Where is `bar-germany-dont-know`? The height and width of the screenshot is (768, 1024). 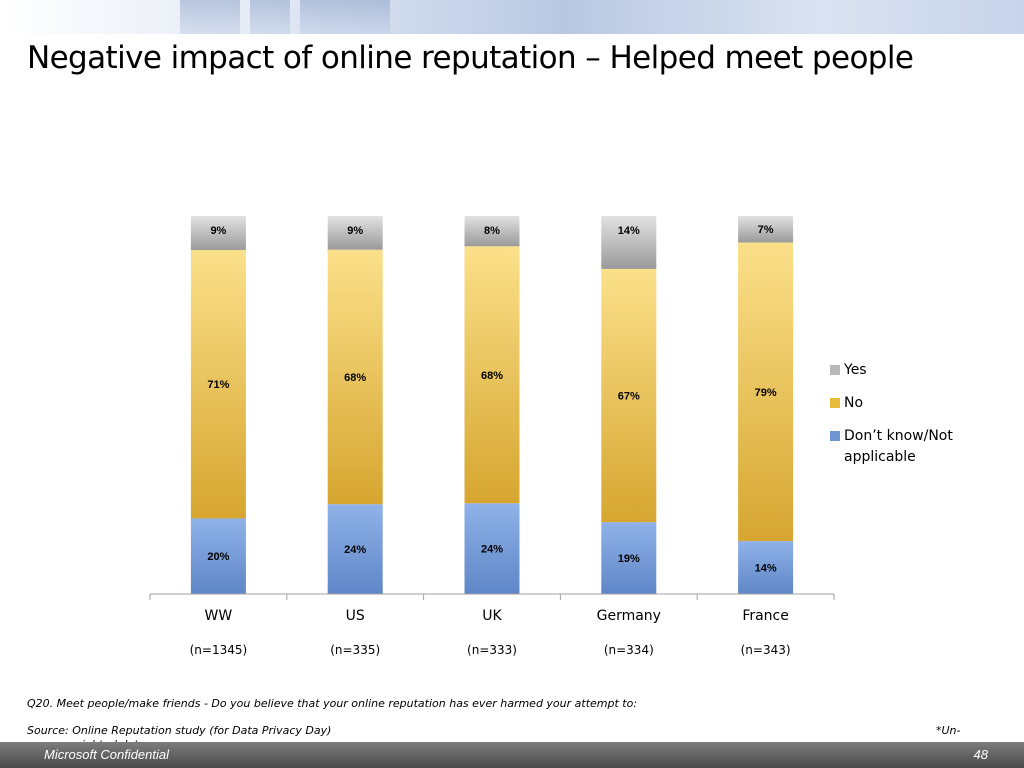
bar-germany-dont-know is located at coordinates (629, 558).